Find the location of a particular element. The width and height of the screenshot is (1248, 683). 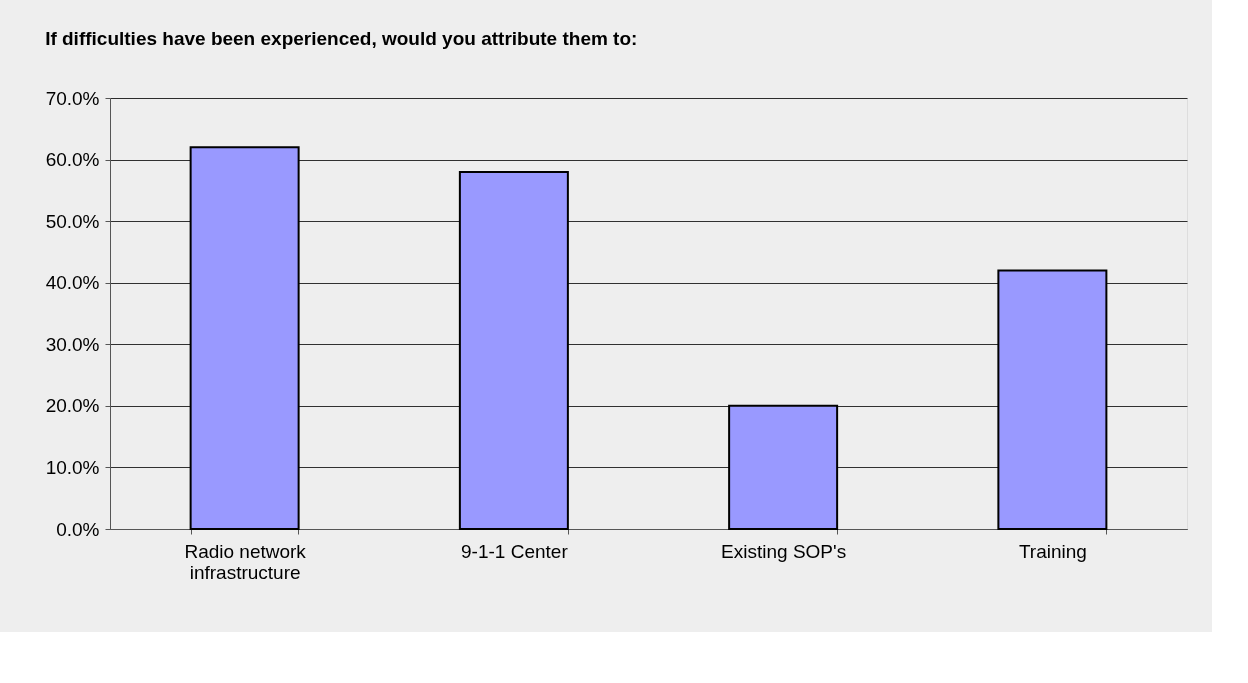

chart-title: If difficulties have been experienced, would you attribute them to: is located at coordinates (341, 38).